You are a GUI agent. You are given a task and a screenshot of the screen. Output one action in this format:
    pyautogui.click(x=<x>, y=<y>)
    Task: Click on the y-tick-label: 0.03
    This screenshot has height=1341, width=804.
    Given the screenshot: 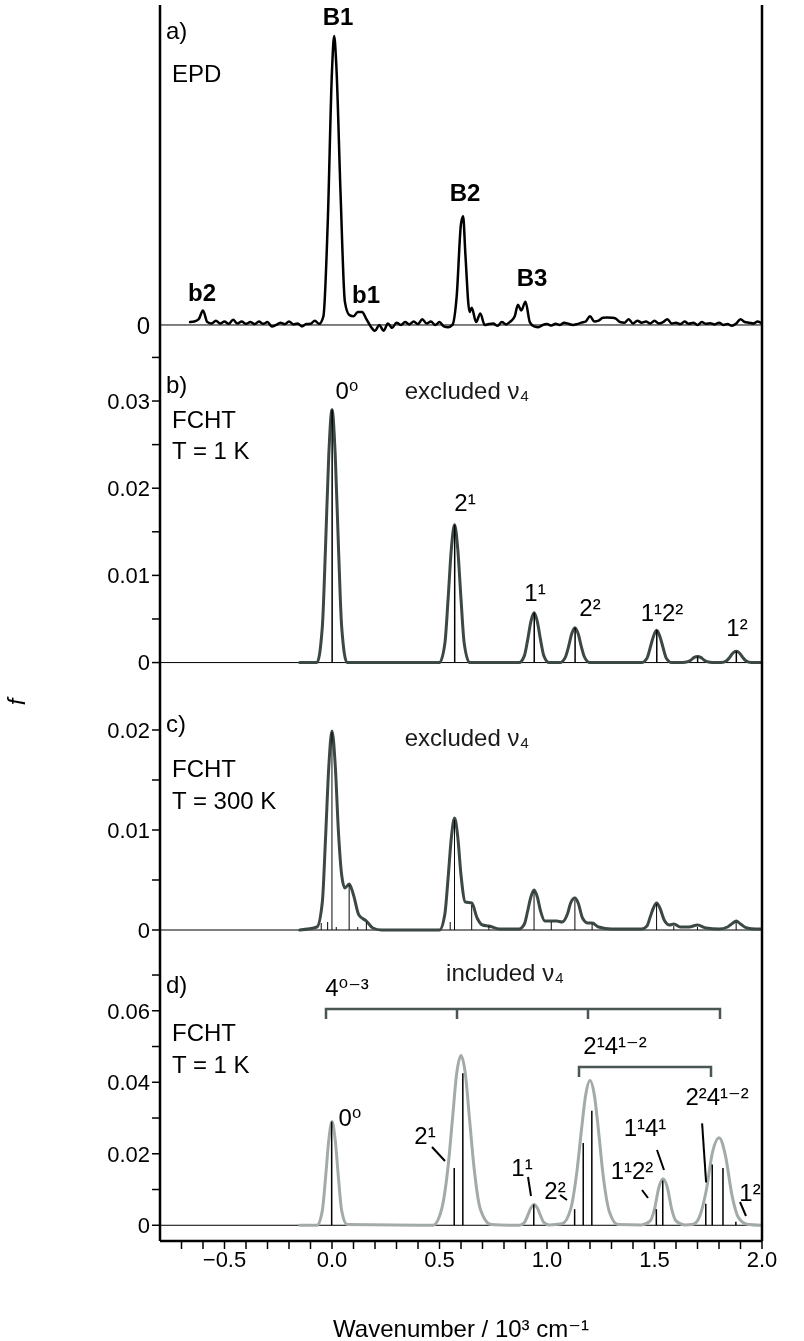 What is the action you would take?
    pyautogui.click(x=128, y=401)
    